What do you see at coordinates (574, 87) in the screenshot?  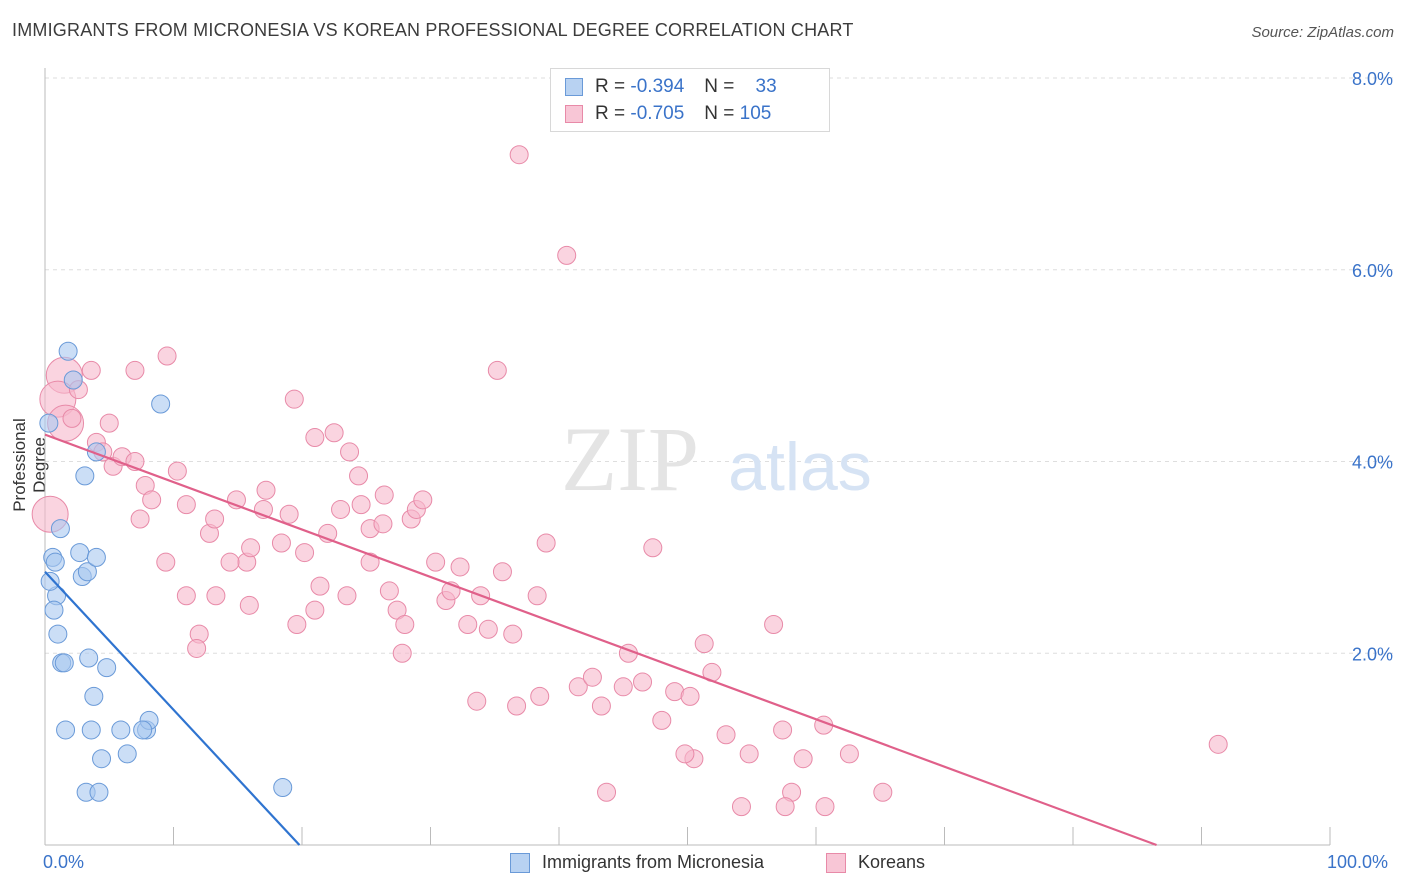 I see `blue-swatch-icon` at bounding box center [574, 87].